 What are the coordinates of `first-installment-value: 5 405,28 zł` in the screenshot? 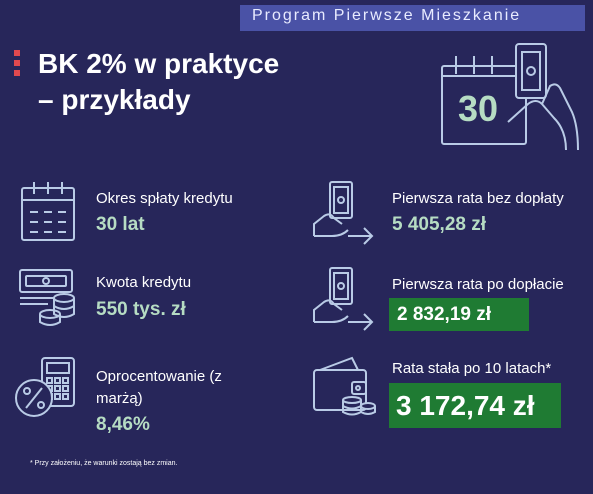 It's located at (439, 224).